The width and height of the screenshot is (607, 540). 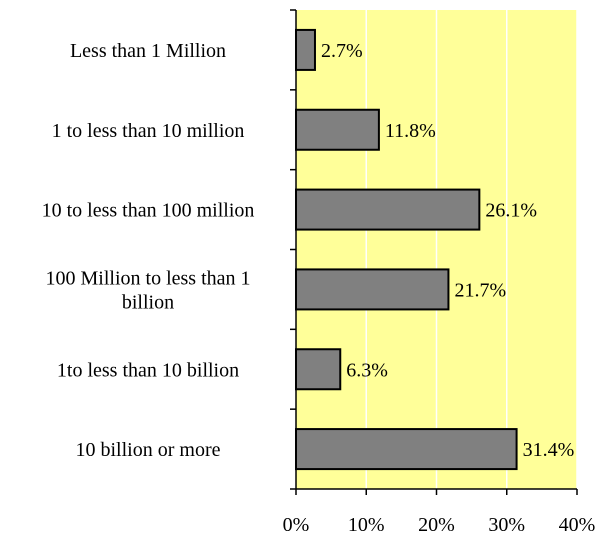 I want to click on x-tick-label: 30%, so click(x=506, y=525).